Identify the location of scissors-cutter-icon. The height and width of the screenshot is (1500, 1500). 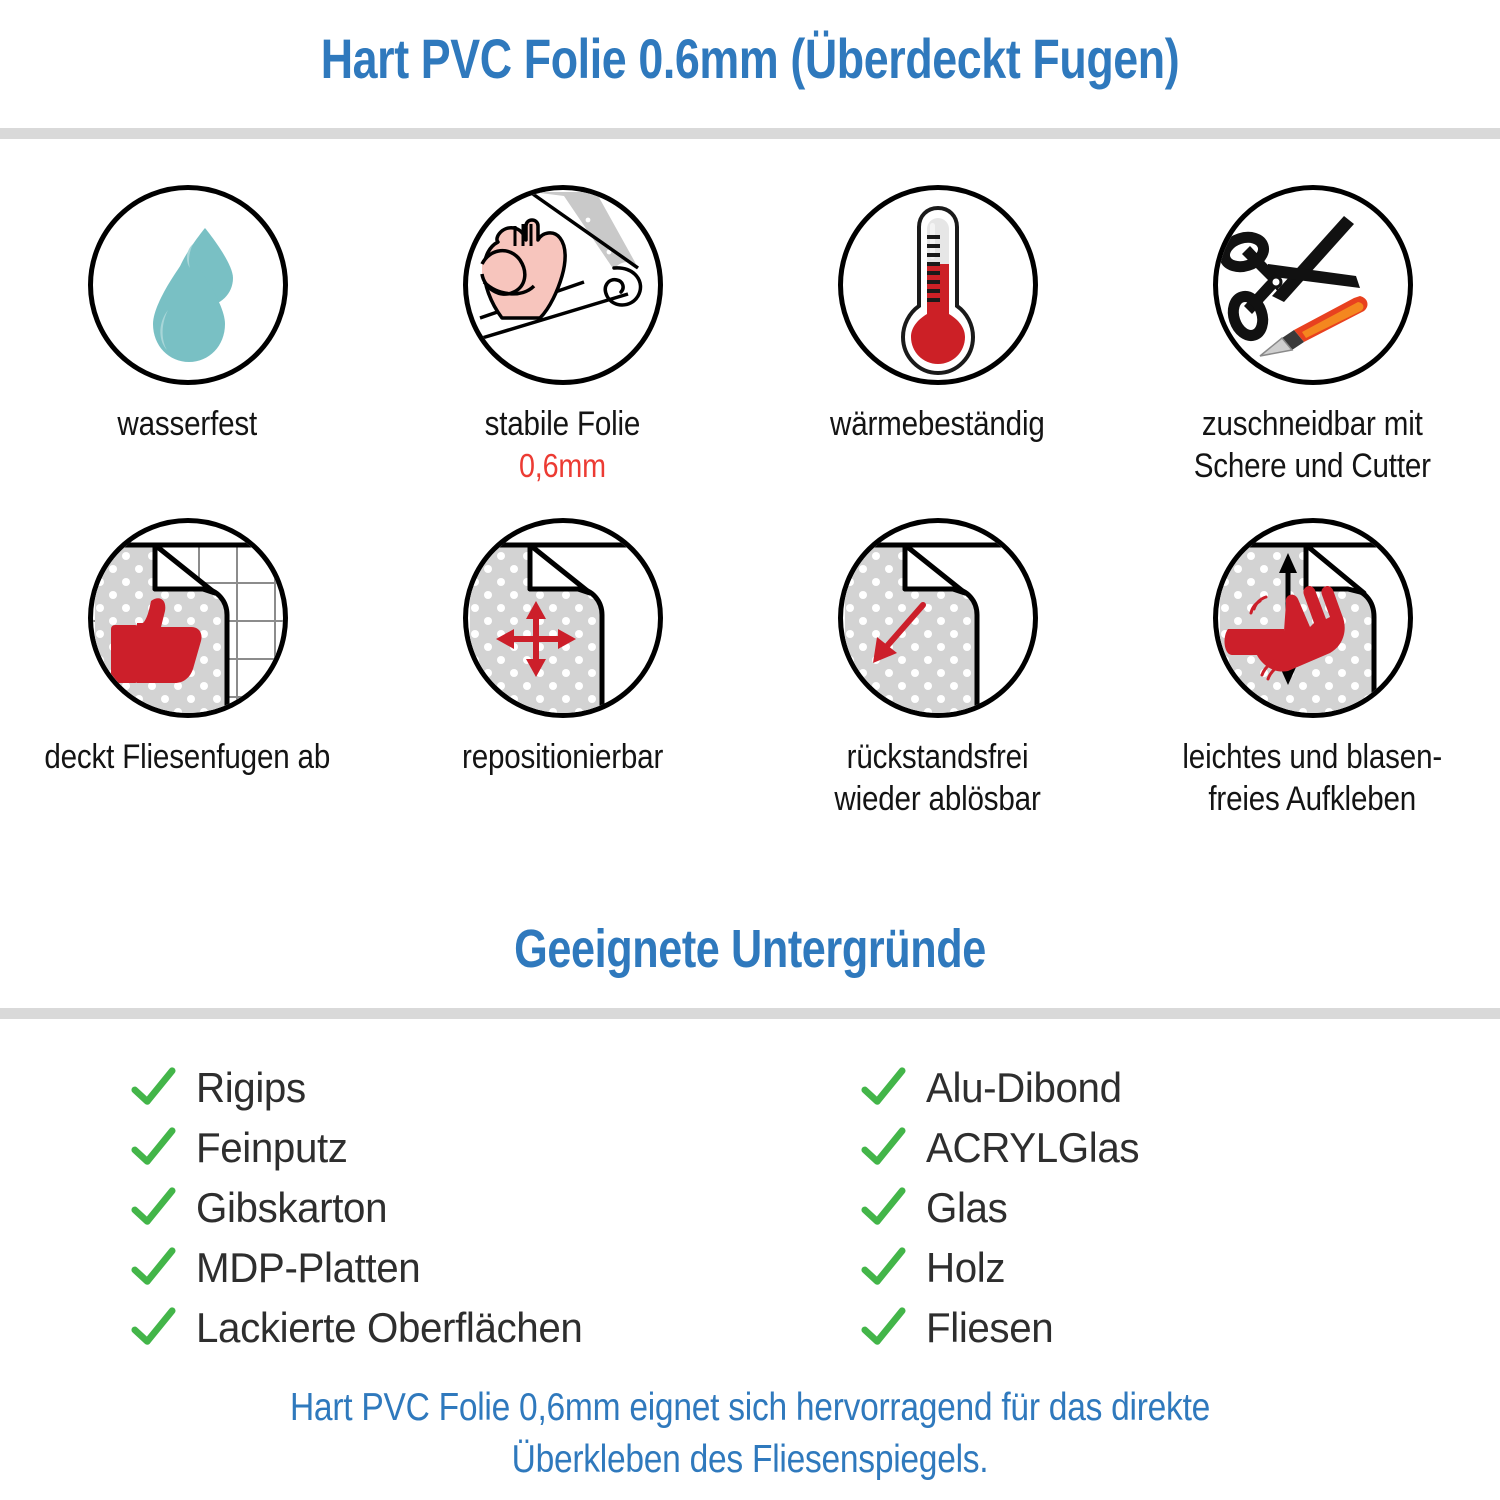
(1312, 285).